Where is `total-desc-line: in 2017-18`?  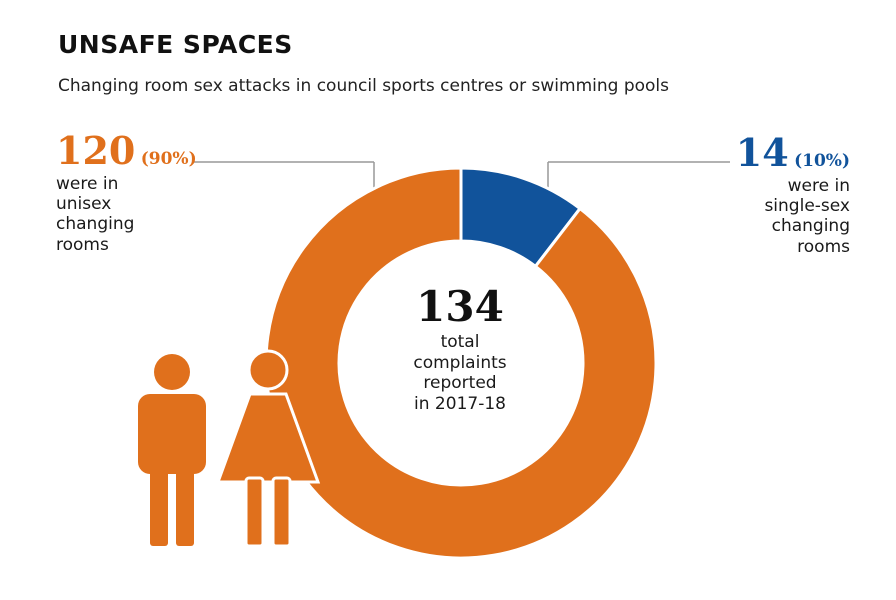
total-desc-line: in 2017-18 is located at coordinates (460, 403).